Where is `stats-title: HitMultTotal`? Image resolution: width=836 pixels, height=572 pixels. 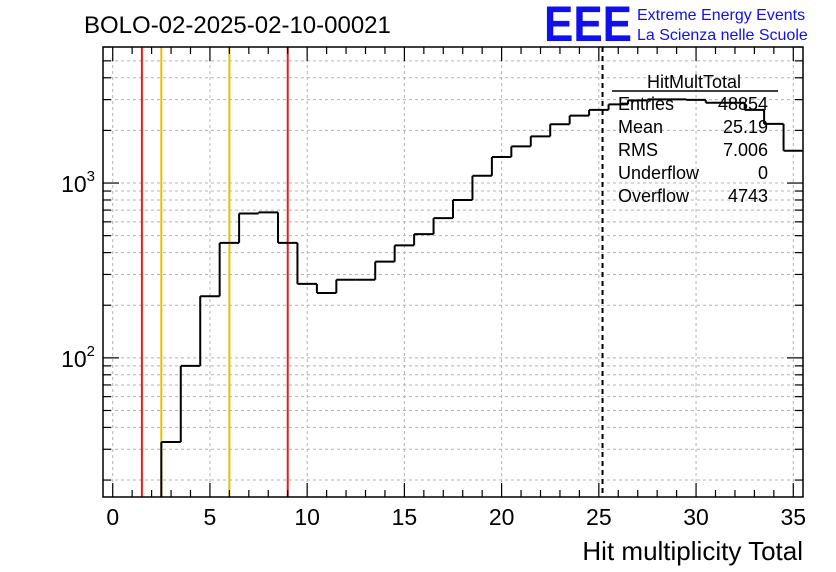 stats-title: HitMultTotal is located at coordinates (694, 82).